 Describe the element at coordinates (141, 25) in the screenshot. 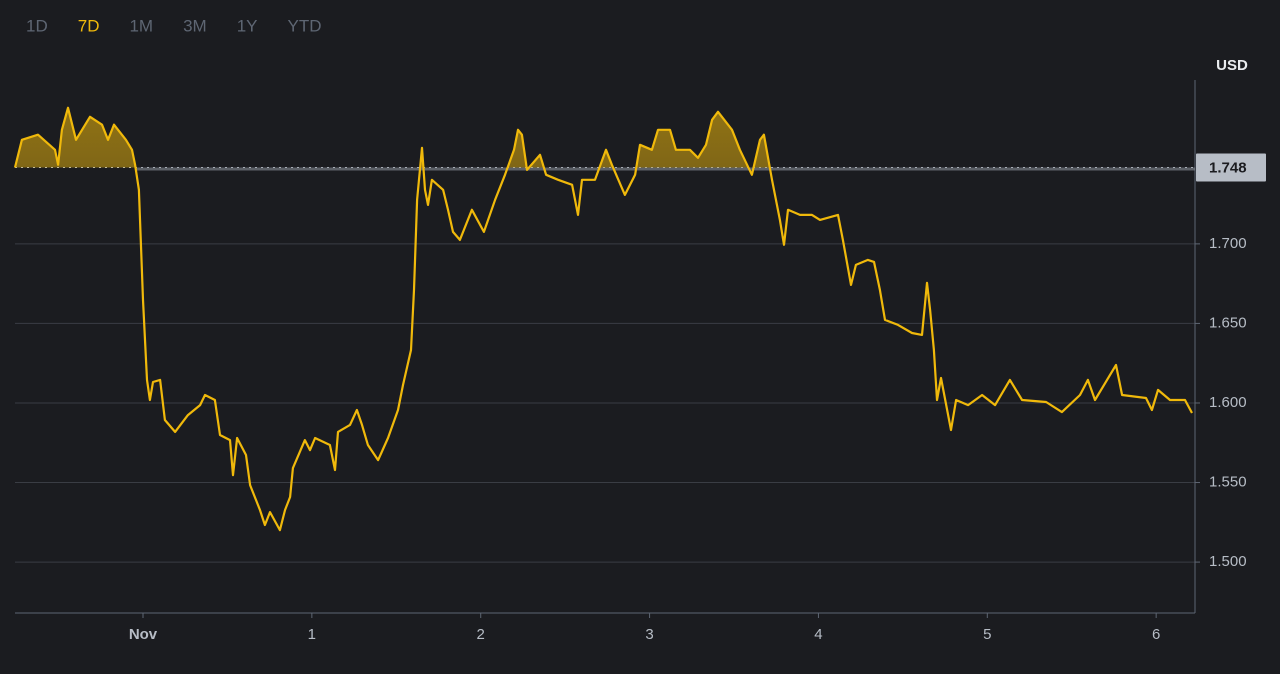

I see `period-button: 1M` at that location.